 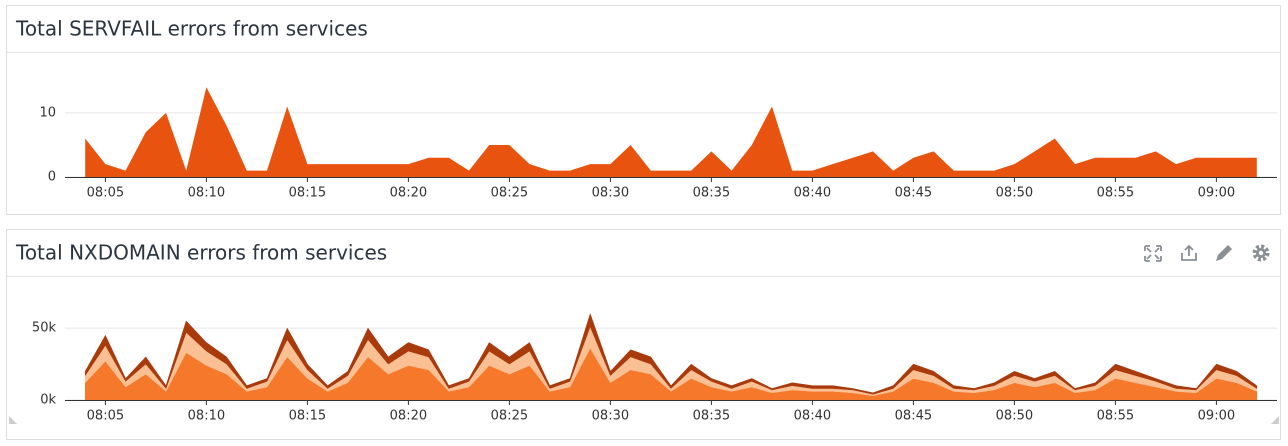 What do you see at coordinates (48, 400) in the screenshot?
I see `y-tick-label: 0k` at bounding box center [48, 400].